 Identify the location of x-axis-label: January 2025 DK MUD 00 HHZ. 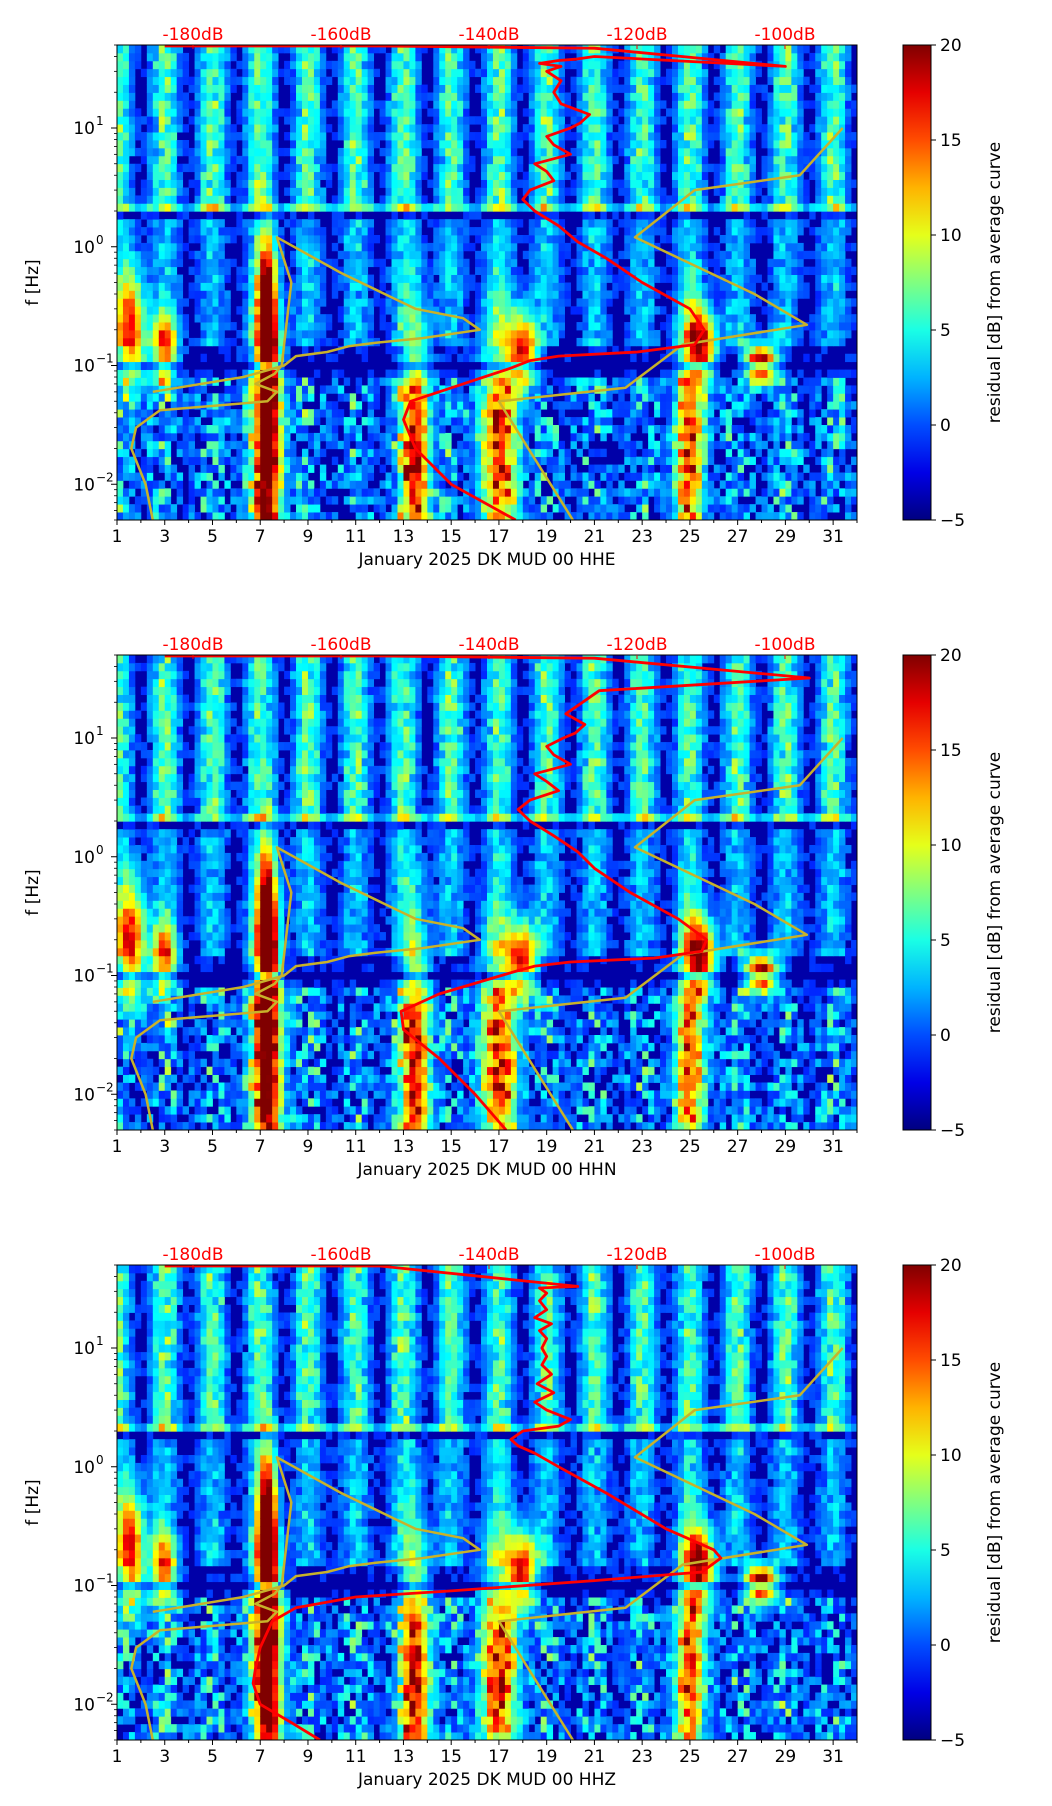
(486, 1780).